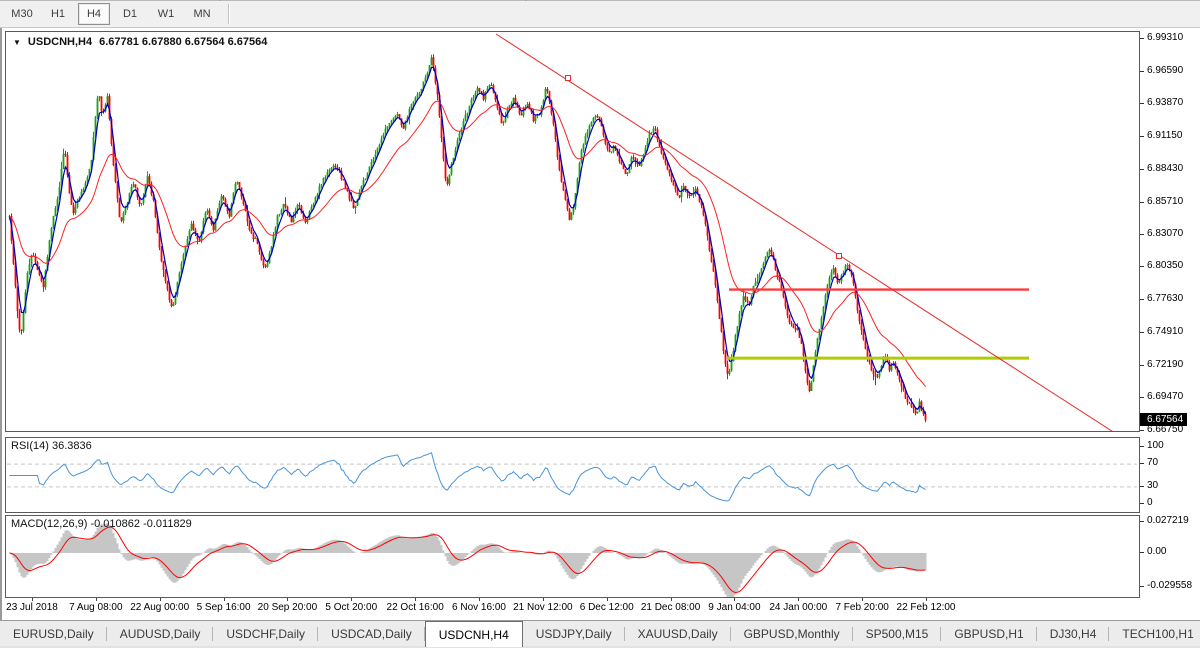  What do you see at coordinates (1165, 266) in the screenshot?
I see `price-axis-label: 6.80350` at bounding box center [1165, 266].